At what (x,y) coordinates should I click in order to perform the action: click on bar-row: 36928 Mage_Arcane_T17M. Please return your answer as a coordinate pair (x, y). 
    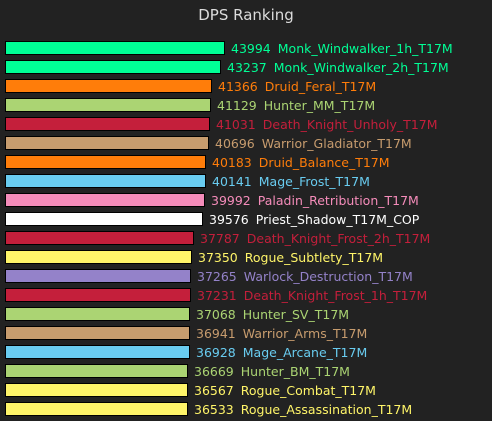
    Looking at the image, I should click on (246, 352).